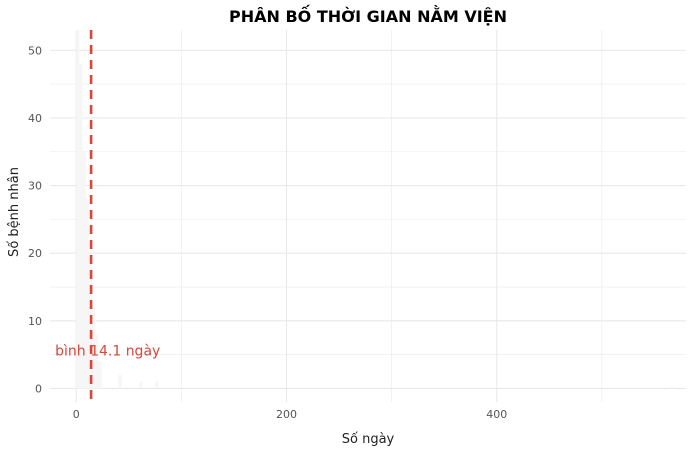 This screenshot has width=694, height=455. What do you see at coordinates (35, 186) in the screenshot?
I see `y-tick-label: 30` at bounding box center [35, 186].